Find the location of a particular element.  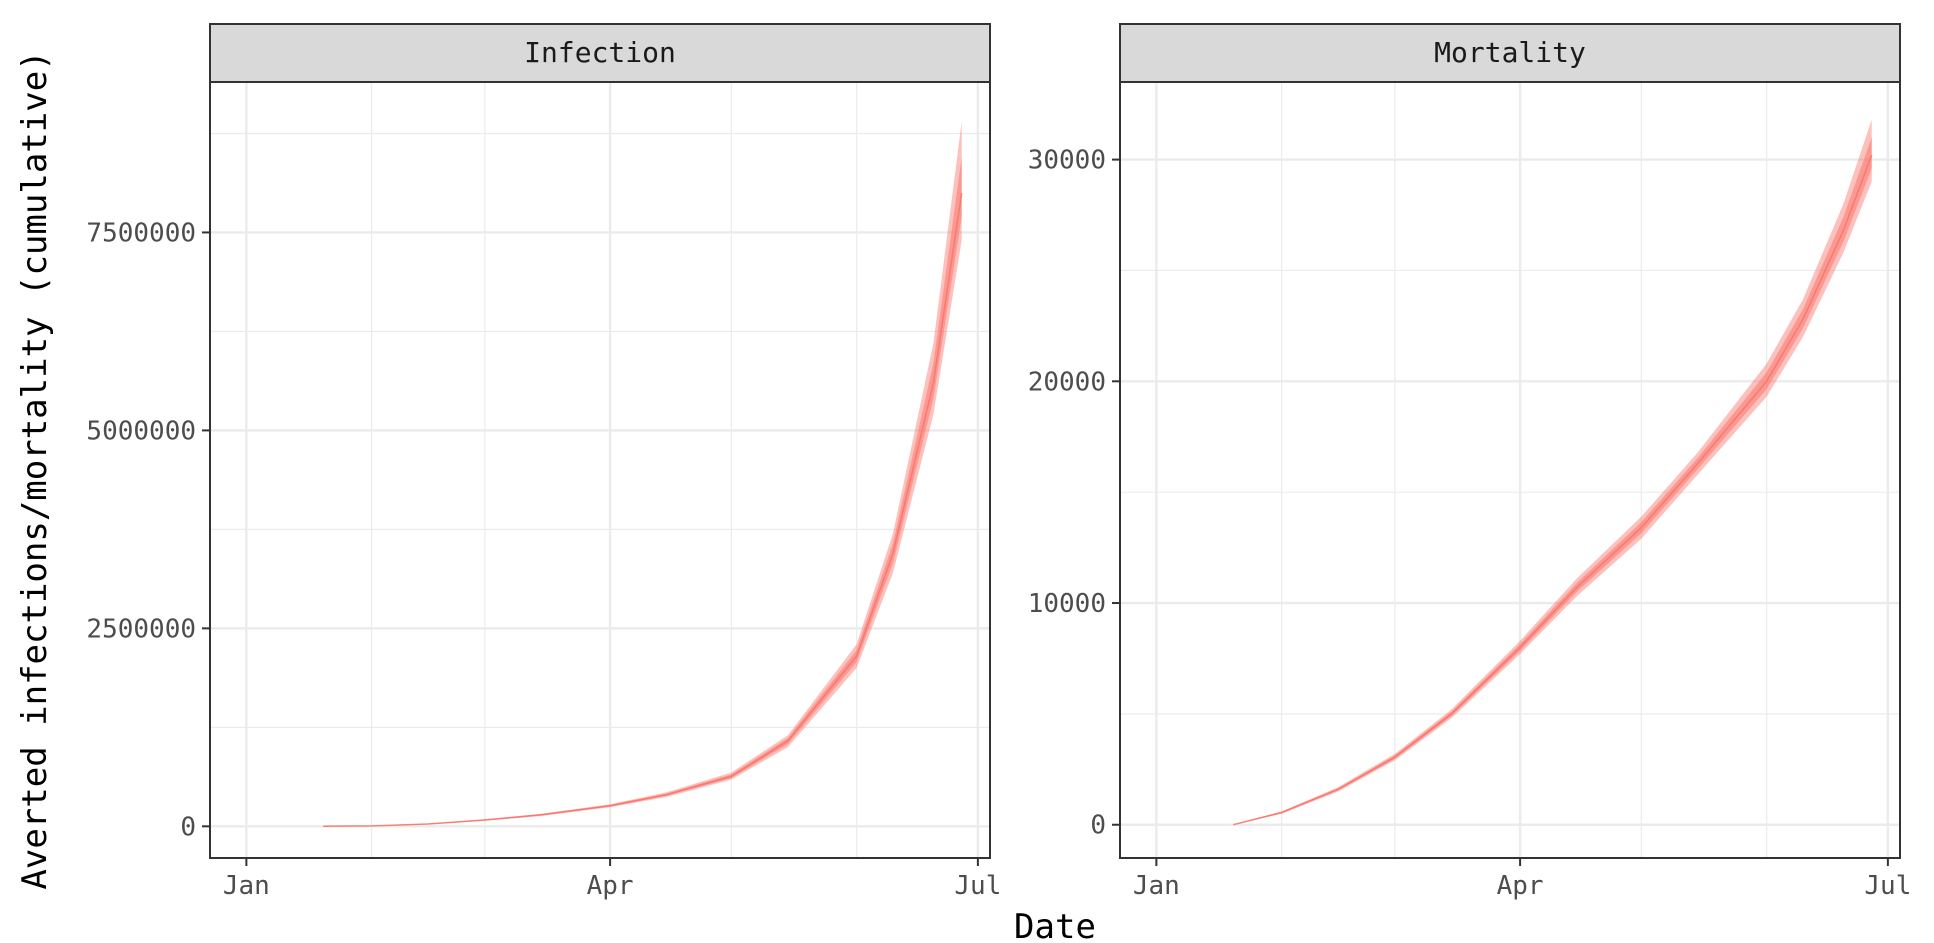

y-tick-label: 5000000 is located at coordinates (141, 431).